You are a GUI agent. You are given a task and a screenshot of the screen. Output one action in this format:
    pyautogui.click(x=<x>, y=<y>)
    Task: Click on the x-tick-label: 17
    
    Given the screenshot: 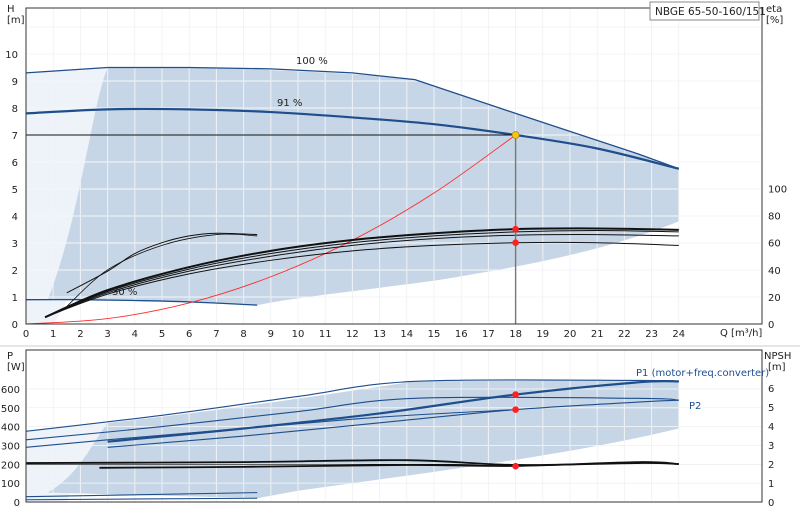 What is the action you would take?
    pyautogui.click(x=488, y=334)
    